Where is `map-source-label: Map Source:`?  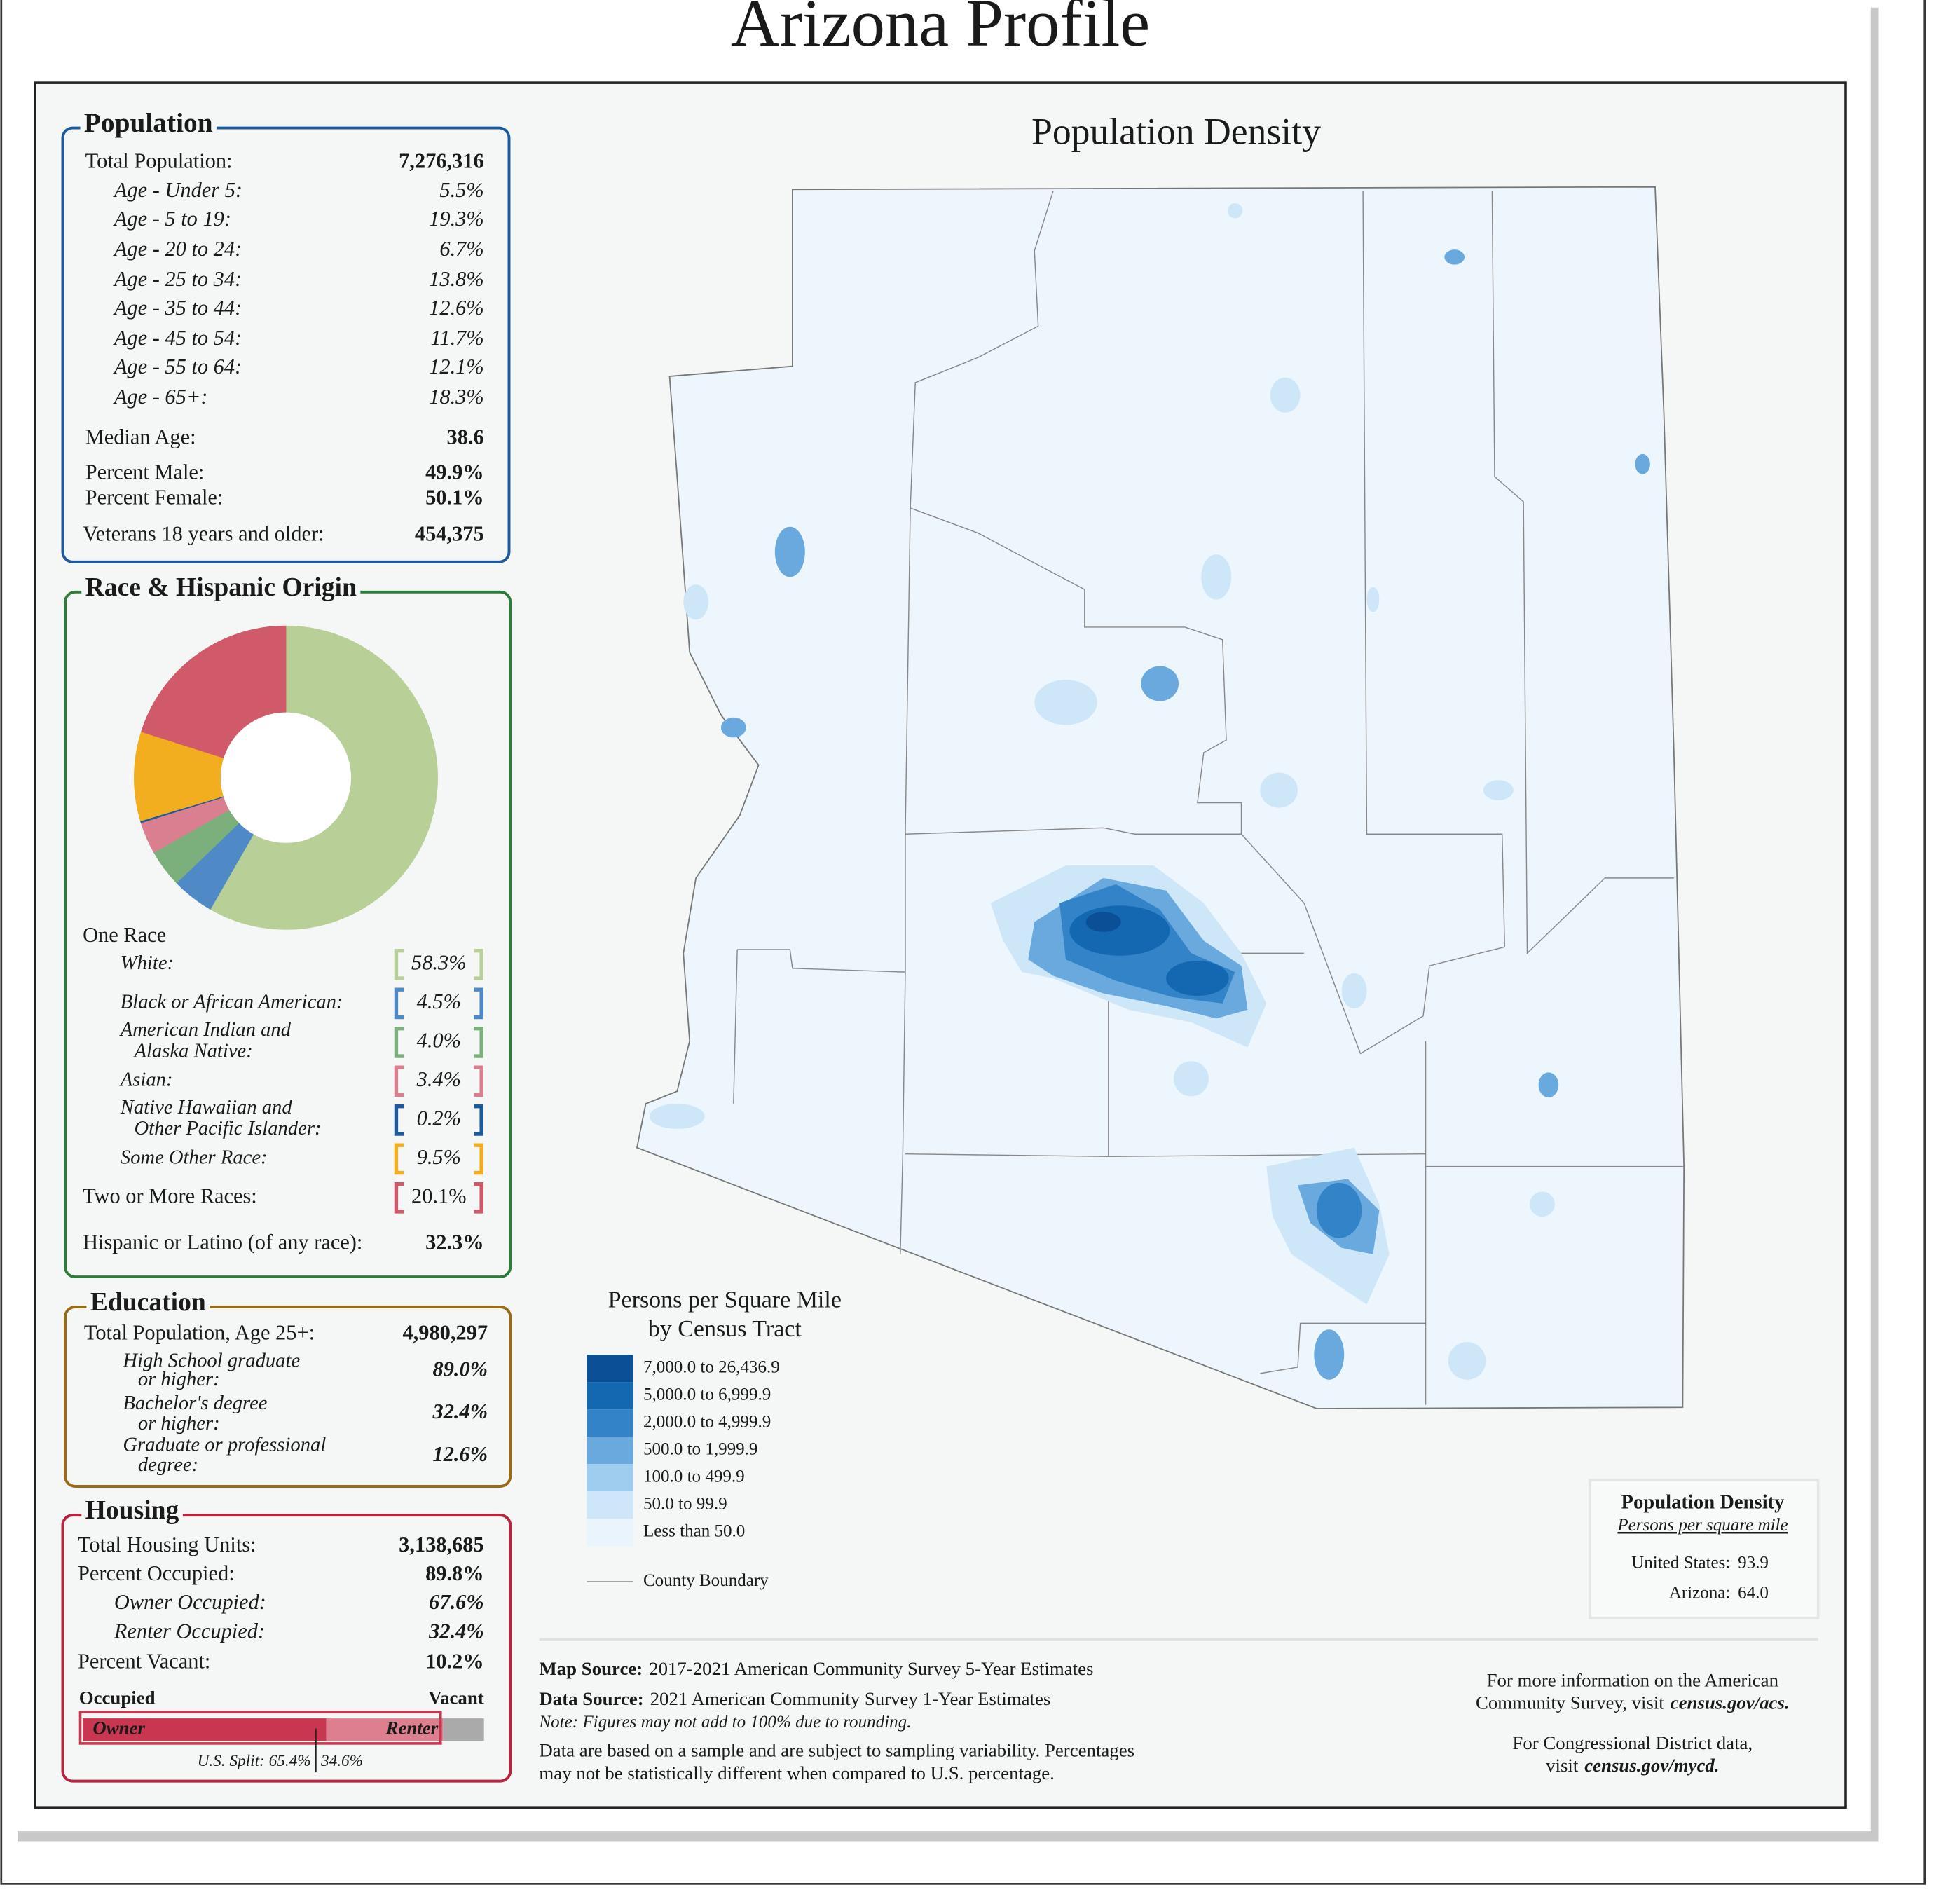 map-source-label: Map Source: is located at coordinates (591, 1669).